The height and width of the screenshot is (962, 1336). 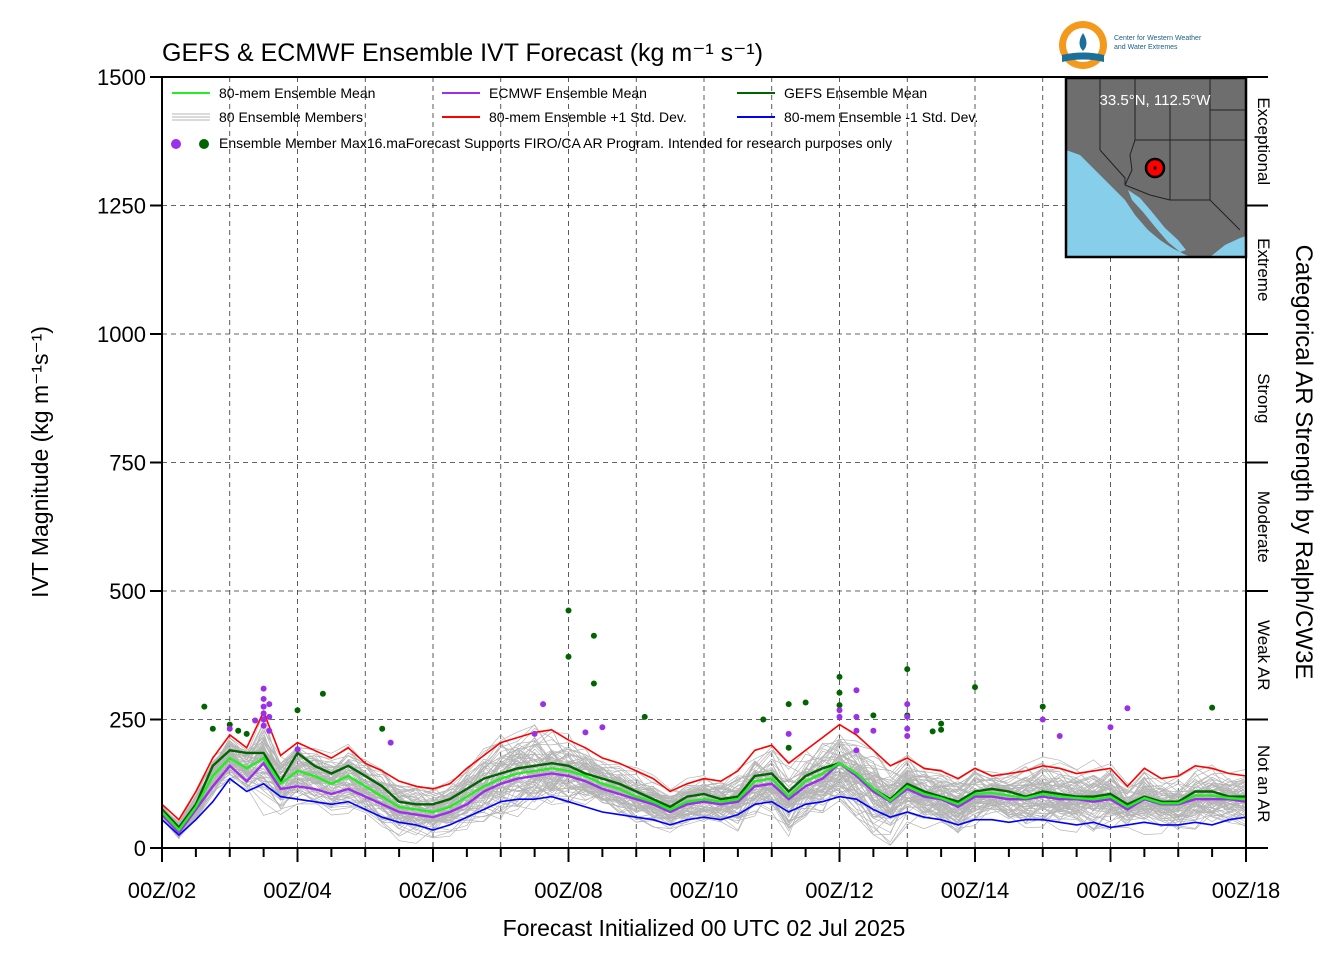 What do you see at coordinates (121, 334) in the screenshot?
I see `y-tick-label: 1000` at bounding box center [121, 334].